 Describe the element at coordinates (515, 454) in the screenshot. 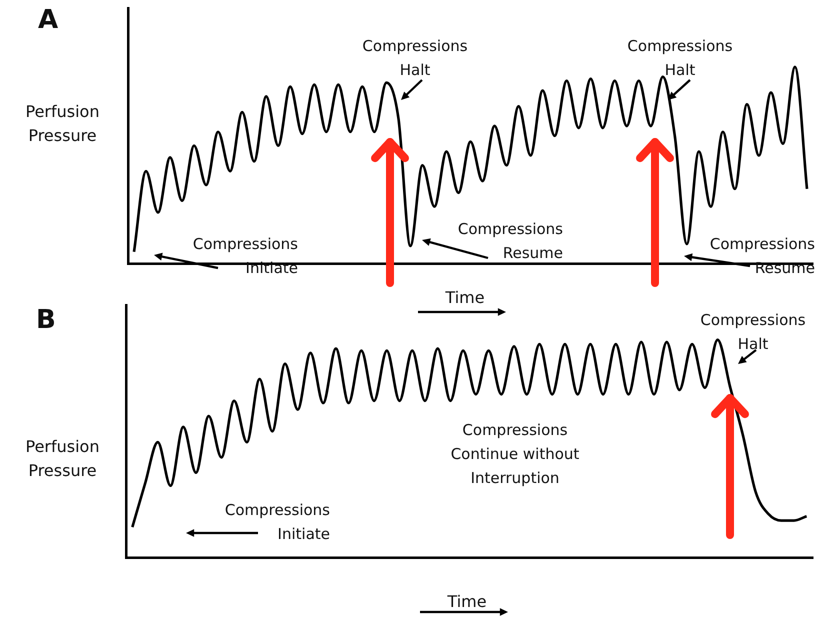

I see `annotation: Compressions Continue without Interruption` at that location.